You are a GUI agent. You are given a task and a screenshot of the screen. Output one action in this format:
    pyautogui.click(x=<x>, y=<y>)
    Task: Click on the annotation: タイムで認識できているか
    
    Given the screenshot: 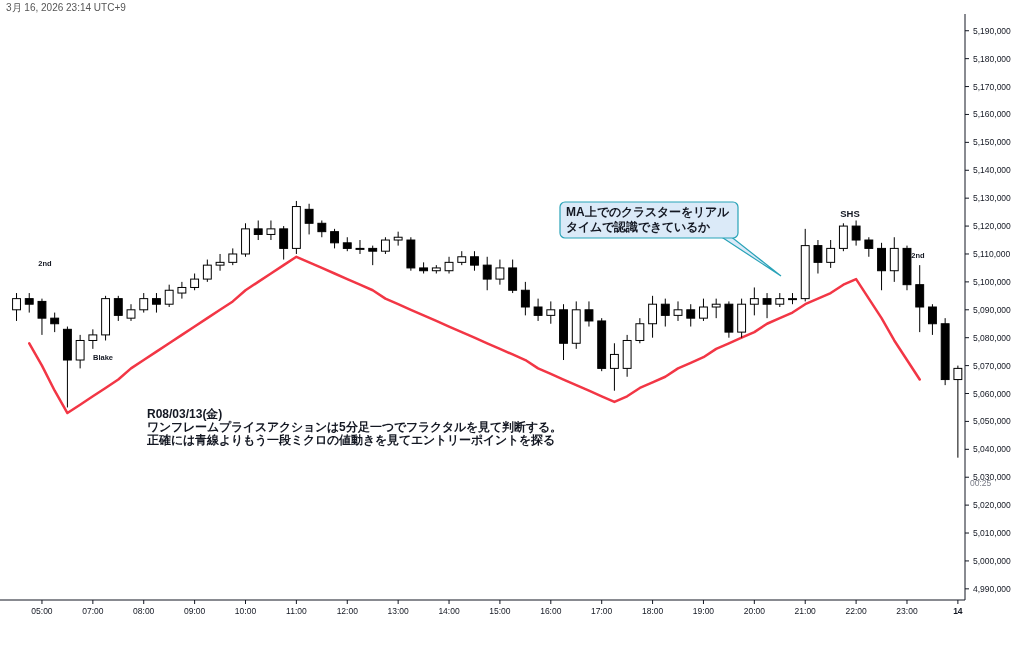 What is the action you would take?
    pyautogui.click(x=638, y=227)
    